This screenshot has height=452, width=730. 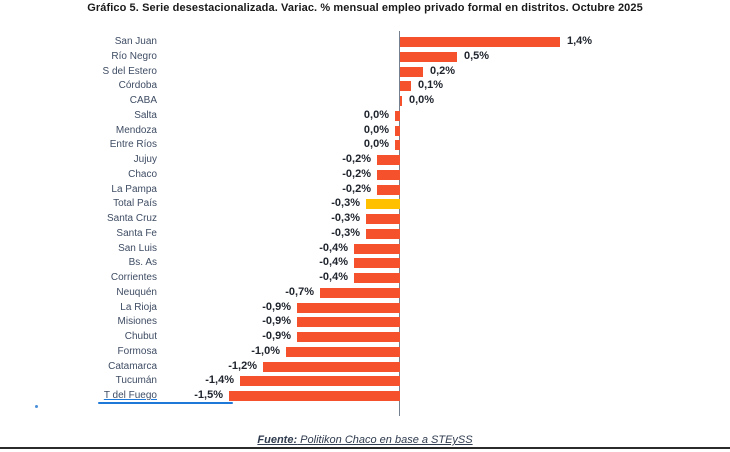 What do you see at coordinates (208, 395) in the screenshot?
I see `value-label-t-del-fuego: -1,5%` at bounding box center [208, 395].